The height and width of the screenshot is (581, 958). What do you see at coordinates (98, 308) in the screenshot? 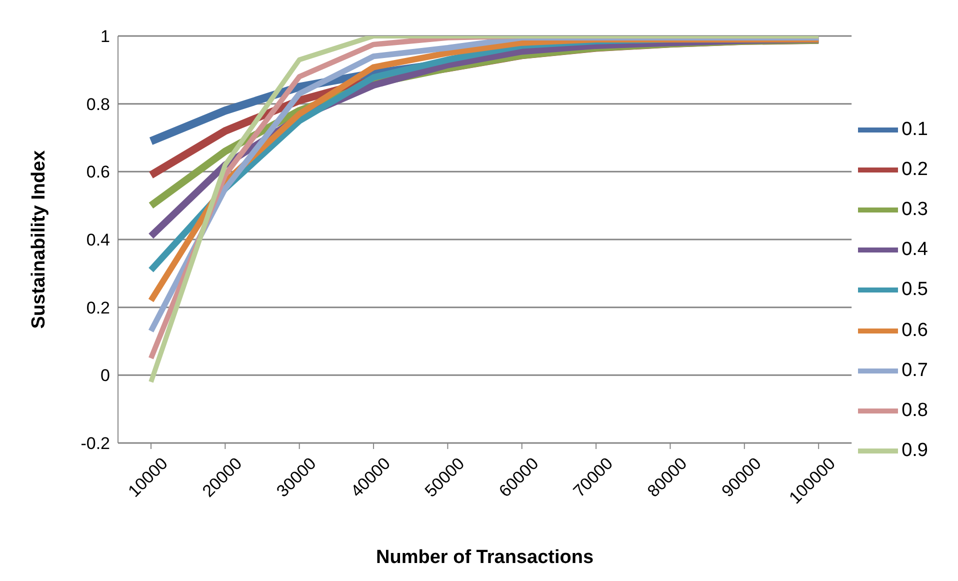
I see `y-tick-label: 0.2` at bounding box center [98, 308].